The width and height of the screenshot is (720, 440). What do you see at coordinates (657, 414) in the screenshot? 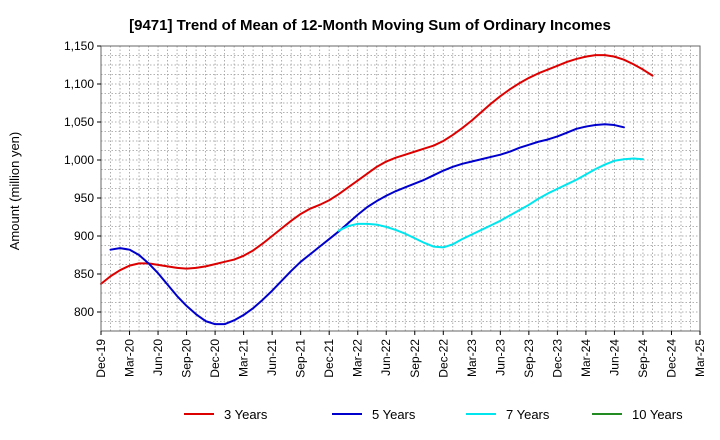
I see `legend-label: 10 Years` at bounding box center [657, 414].